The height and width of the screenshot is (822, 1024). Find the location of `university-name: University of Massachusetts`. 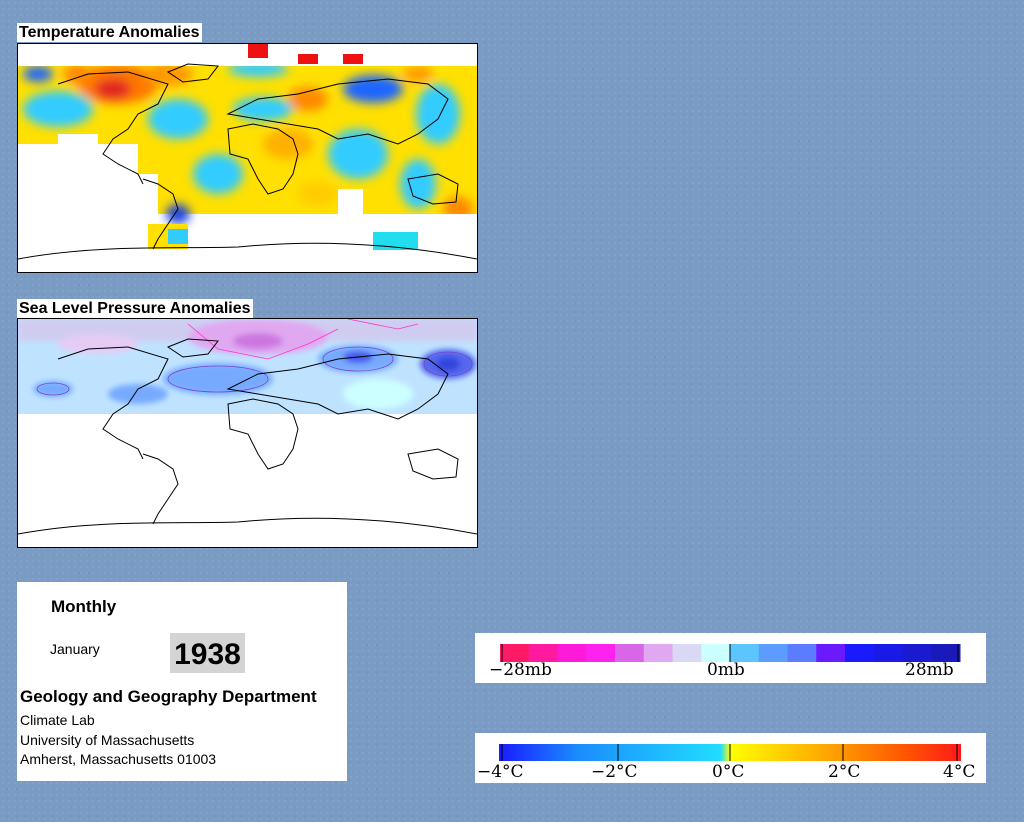

university-name: University of Massachusetts is located at coordinates (107, 740).